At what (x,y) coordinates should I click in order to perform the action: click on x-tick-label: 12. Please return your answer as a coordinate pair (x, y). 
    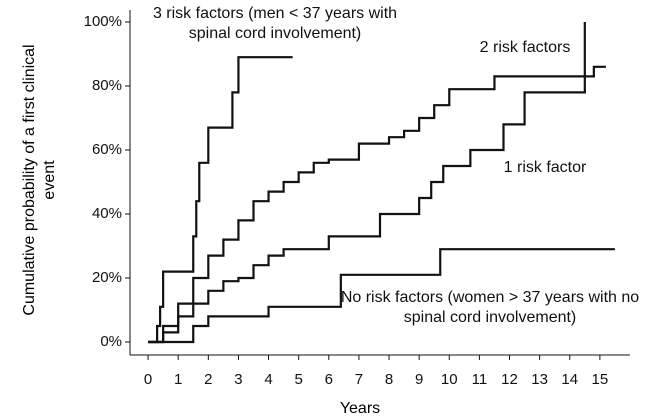
    Looking at the image, I should click on (509, 379).